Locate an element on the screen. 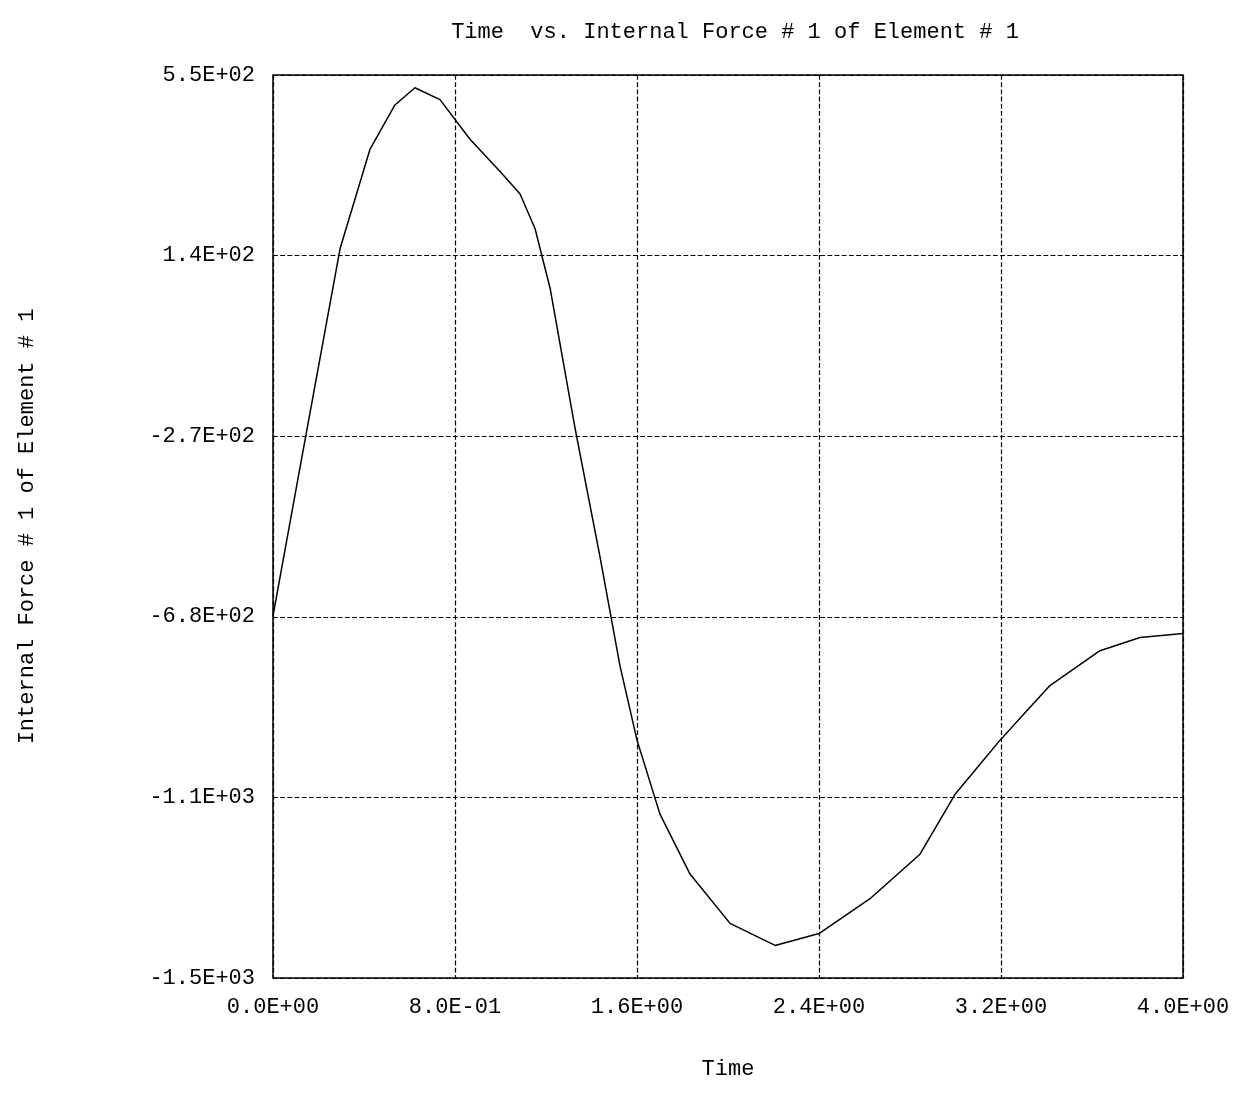 The height and width of the screenshot is (1093, 1243). y-tick-label: 1.4E+02 is located at coordinates (208, 256).